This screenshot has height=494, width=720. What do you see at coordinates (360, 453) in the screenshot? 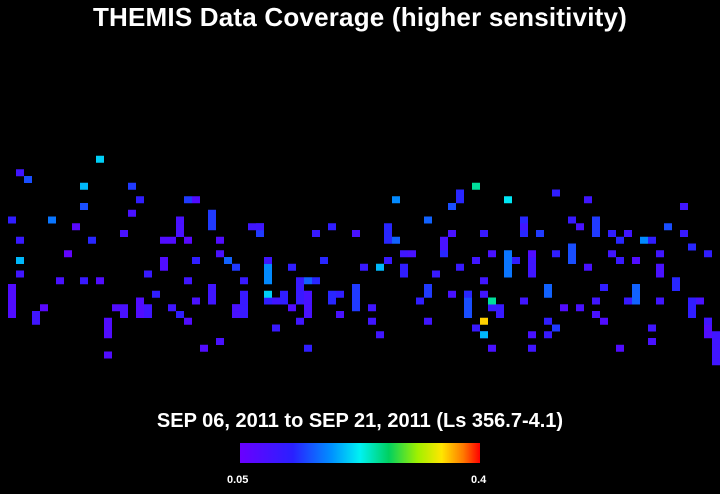
I see `colorbar` at bounding box center [360, 453].